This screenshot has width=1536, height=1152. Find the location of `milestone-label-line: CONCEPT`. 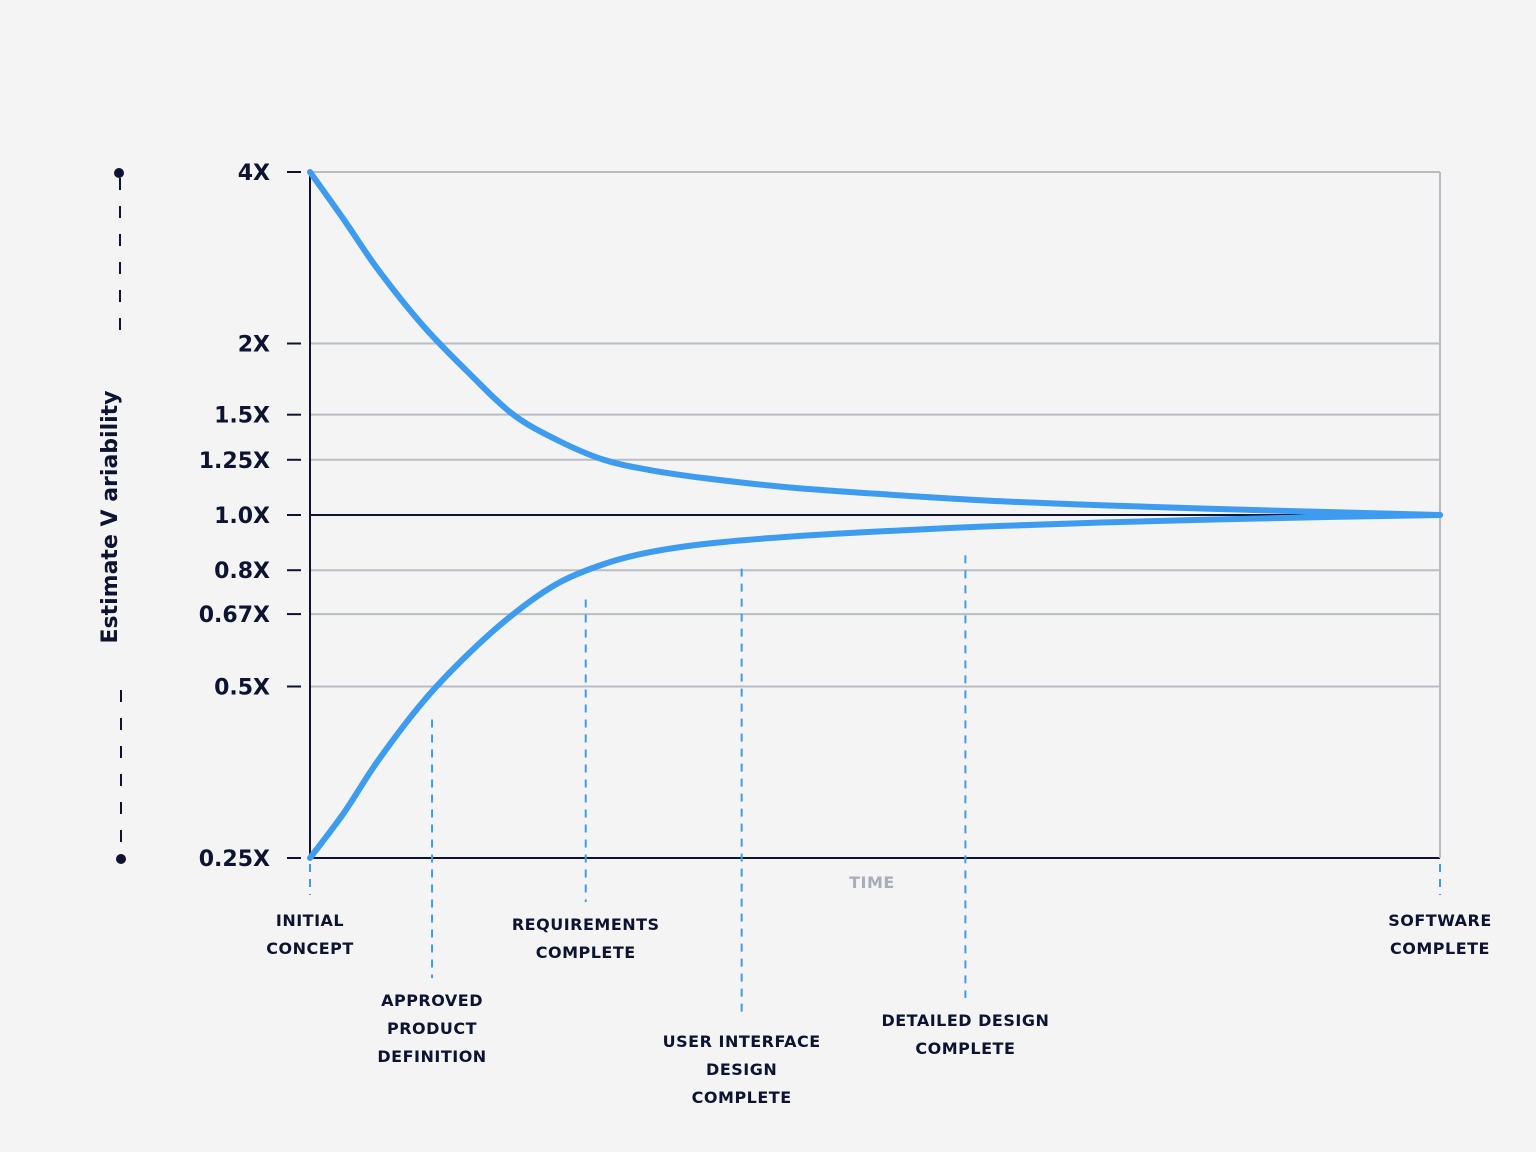

milestone-label-line: CONCEPT is located at coordinates (310, 948).